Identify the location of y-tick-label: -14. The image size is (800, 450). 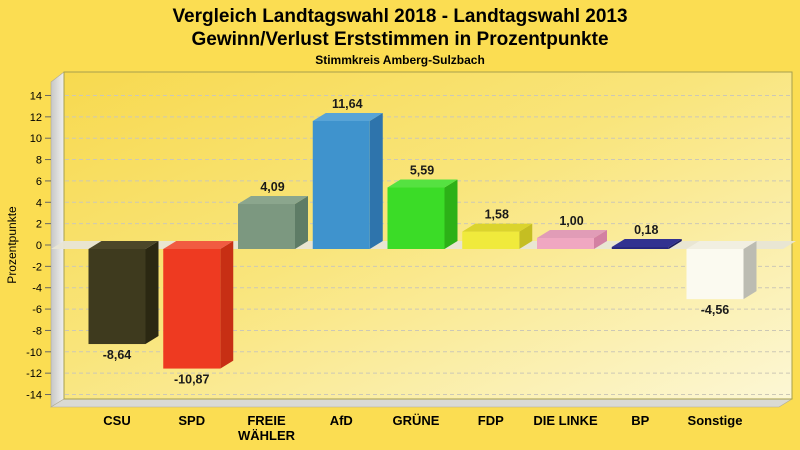
(34, 396).